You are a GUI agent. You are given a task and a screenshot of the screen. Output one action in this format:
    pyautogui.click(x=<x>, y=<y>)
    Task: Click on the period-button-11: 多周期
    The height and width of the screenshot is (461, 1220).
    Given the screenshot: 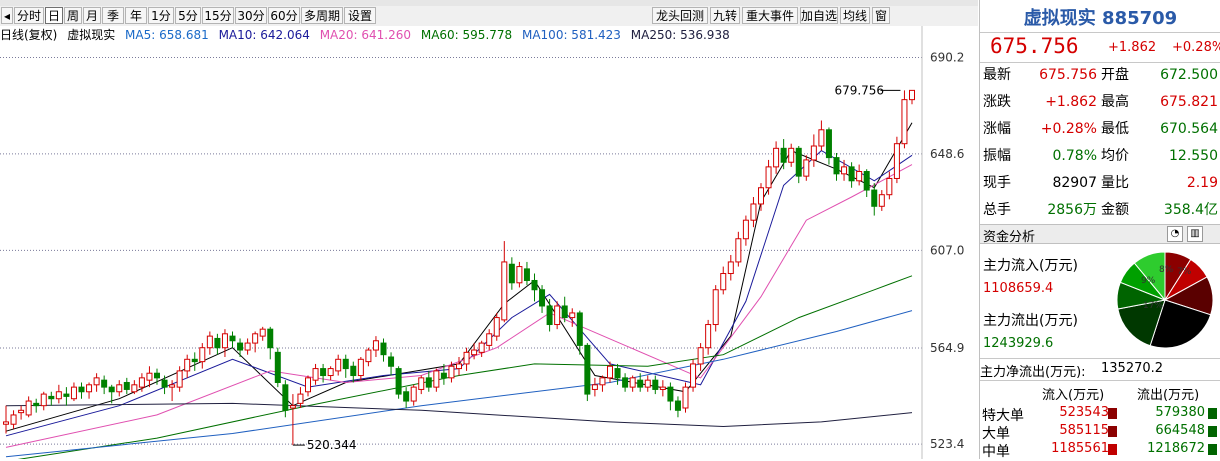 What is the action you would take?
    pyautogui.click(x=322, y=15)
    